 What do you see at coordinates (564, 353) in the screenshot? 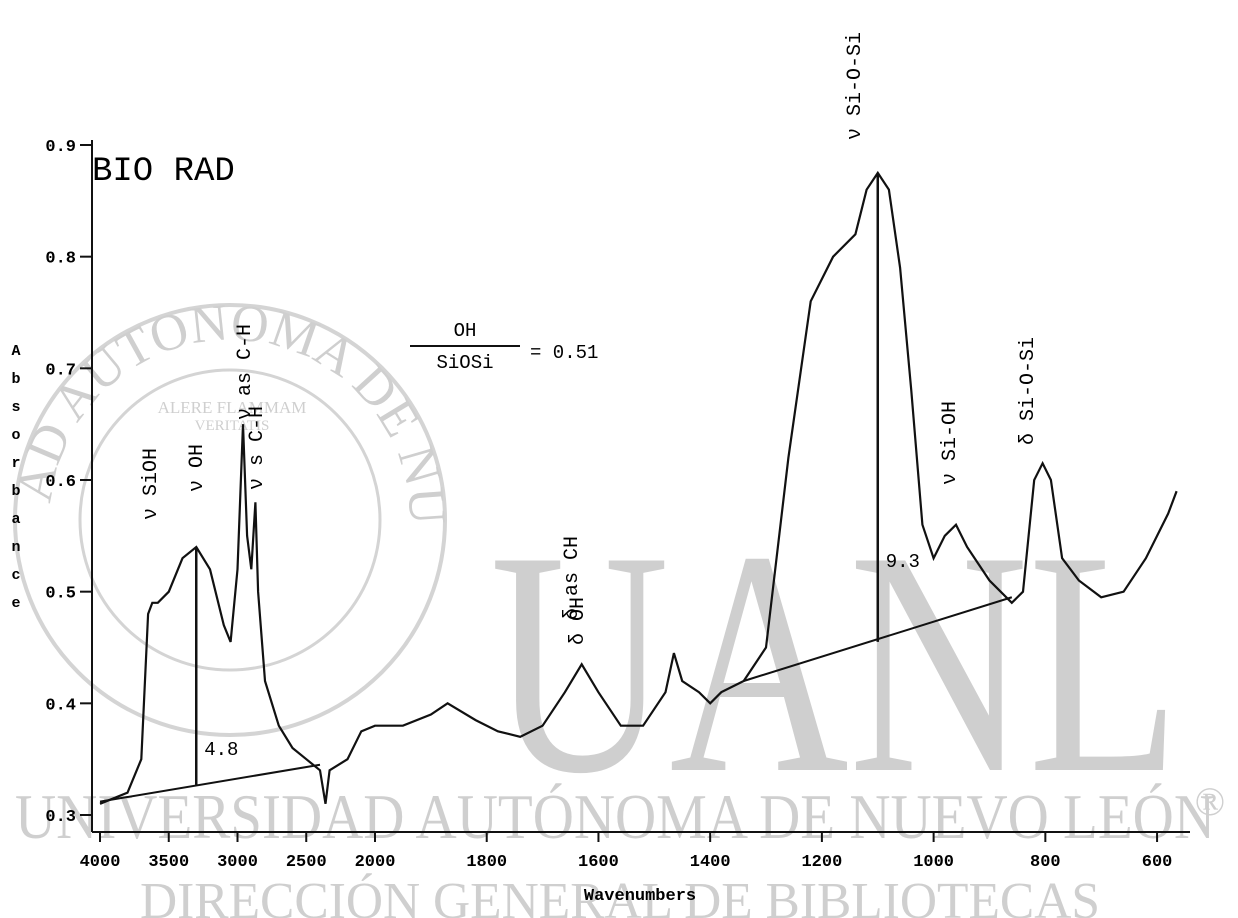
I see `ratio-value: = 0.51` at bounding box center [564, 353].